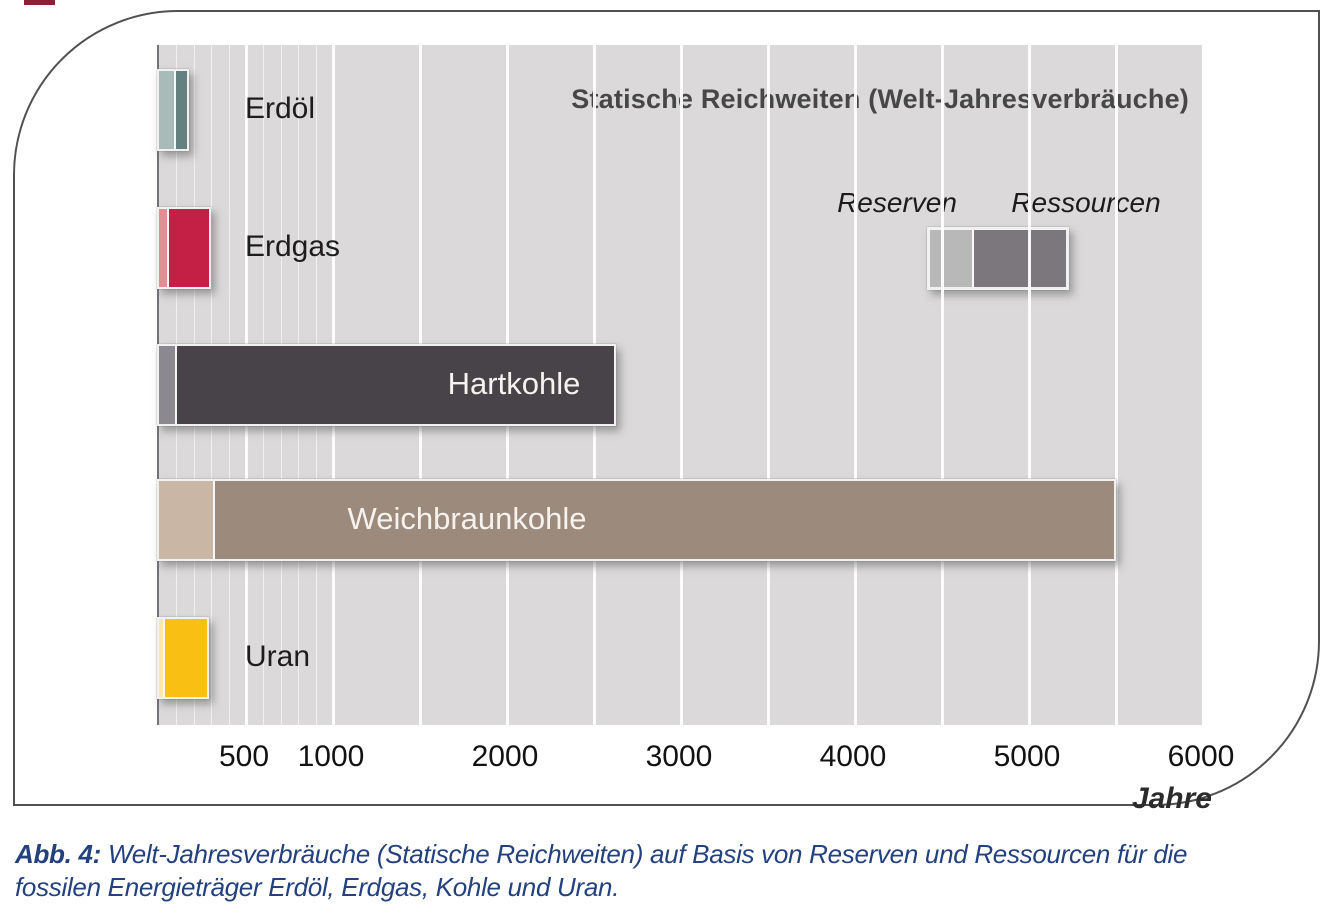 The height and width of the screenshot is (911, 1335). I want to click on bar-erdöl, so click(173, 110).